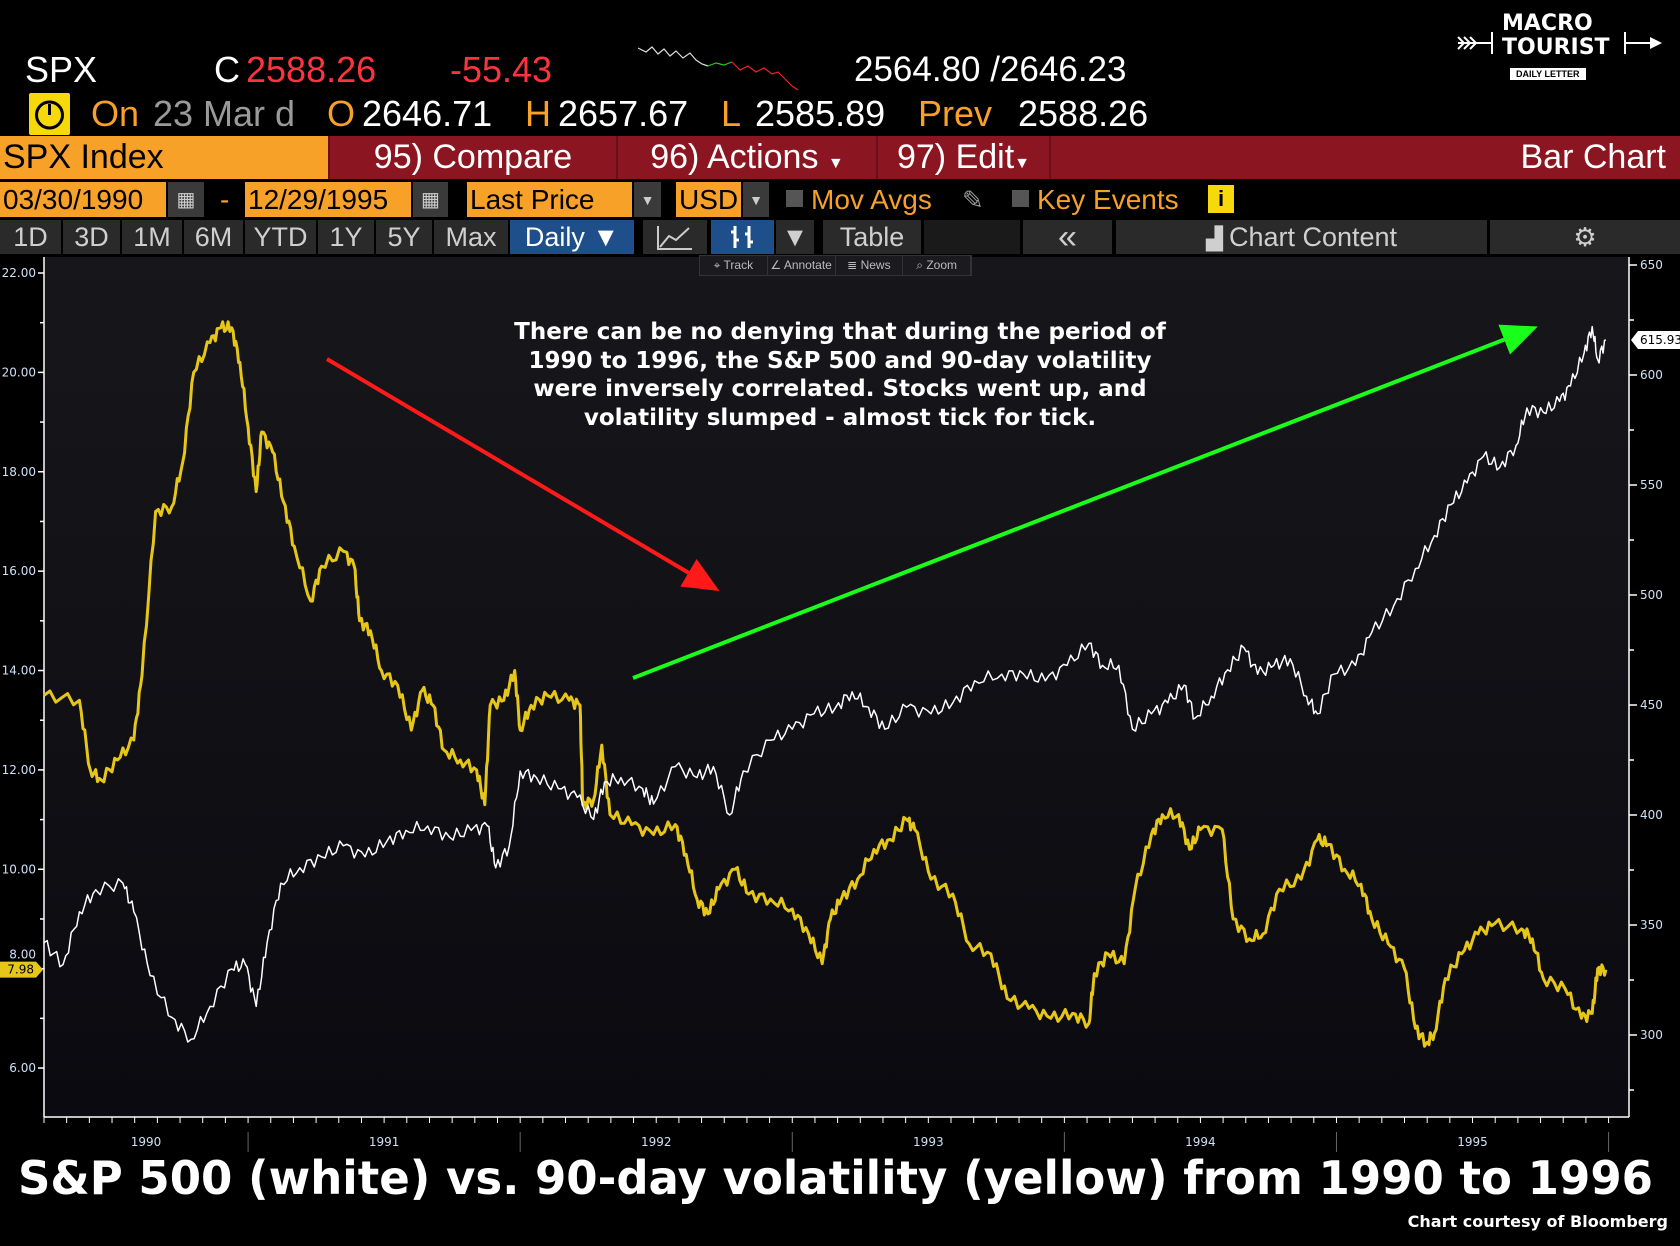 This screenshot has width=1680, height=1246. What do you see at coordinates (734, 157) in the screenshot?
I see `actions-label: 96) Actions` at bounding box center [734, 157].